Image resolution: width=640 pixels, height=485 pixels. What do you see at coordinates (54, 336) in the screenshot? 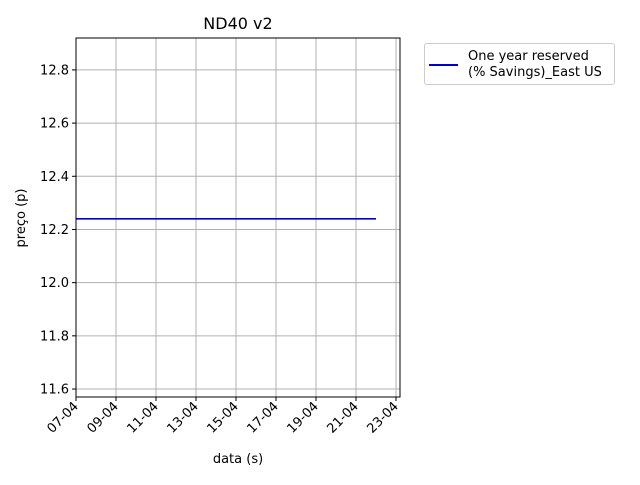
I see `y-tick-label: 11.8` at bounding box center [54, 336].